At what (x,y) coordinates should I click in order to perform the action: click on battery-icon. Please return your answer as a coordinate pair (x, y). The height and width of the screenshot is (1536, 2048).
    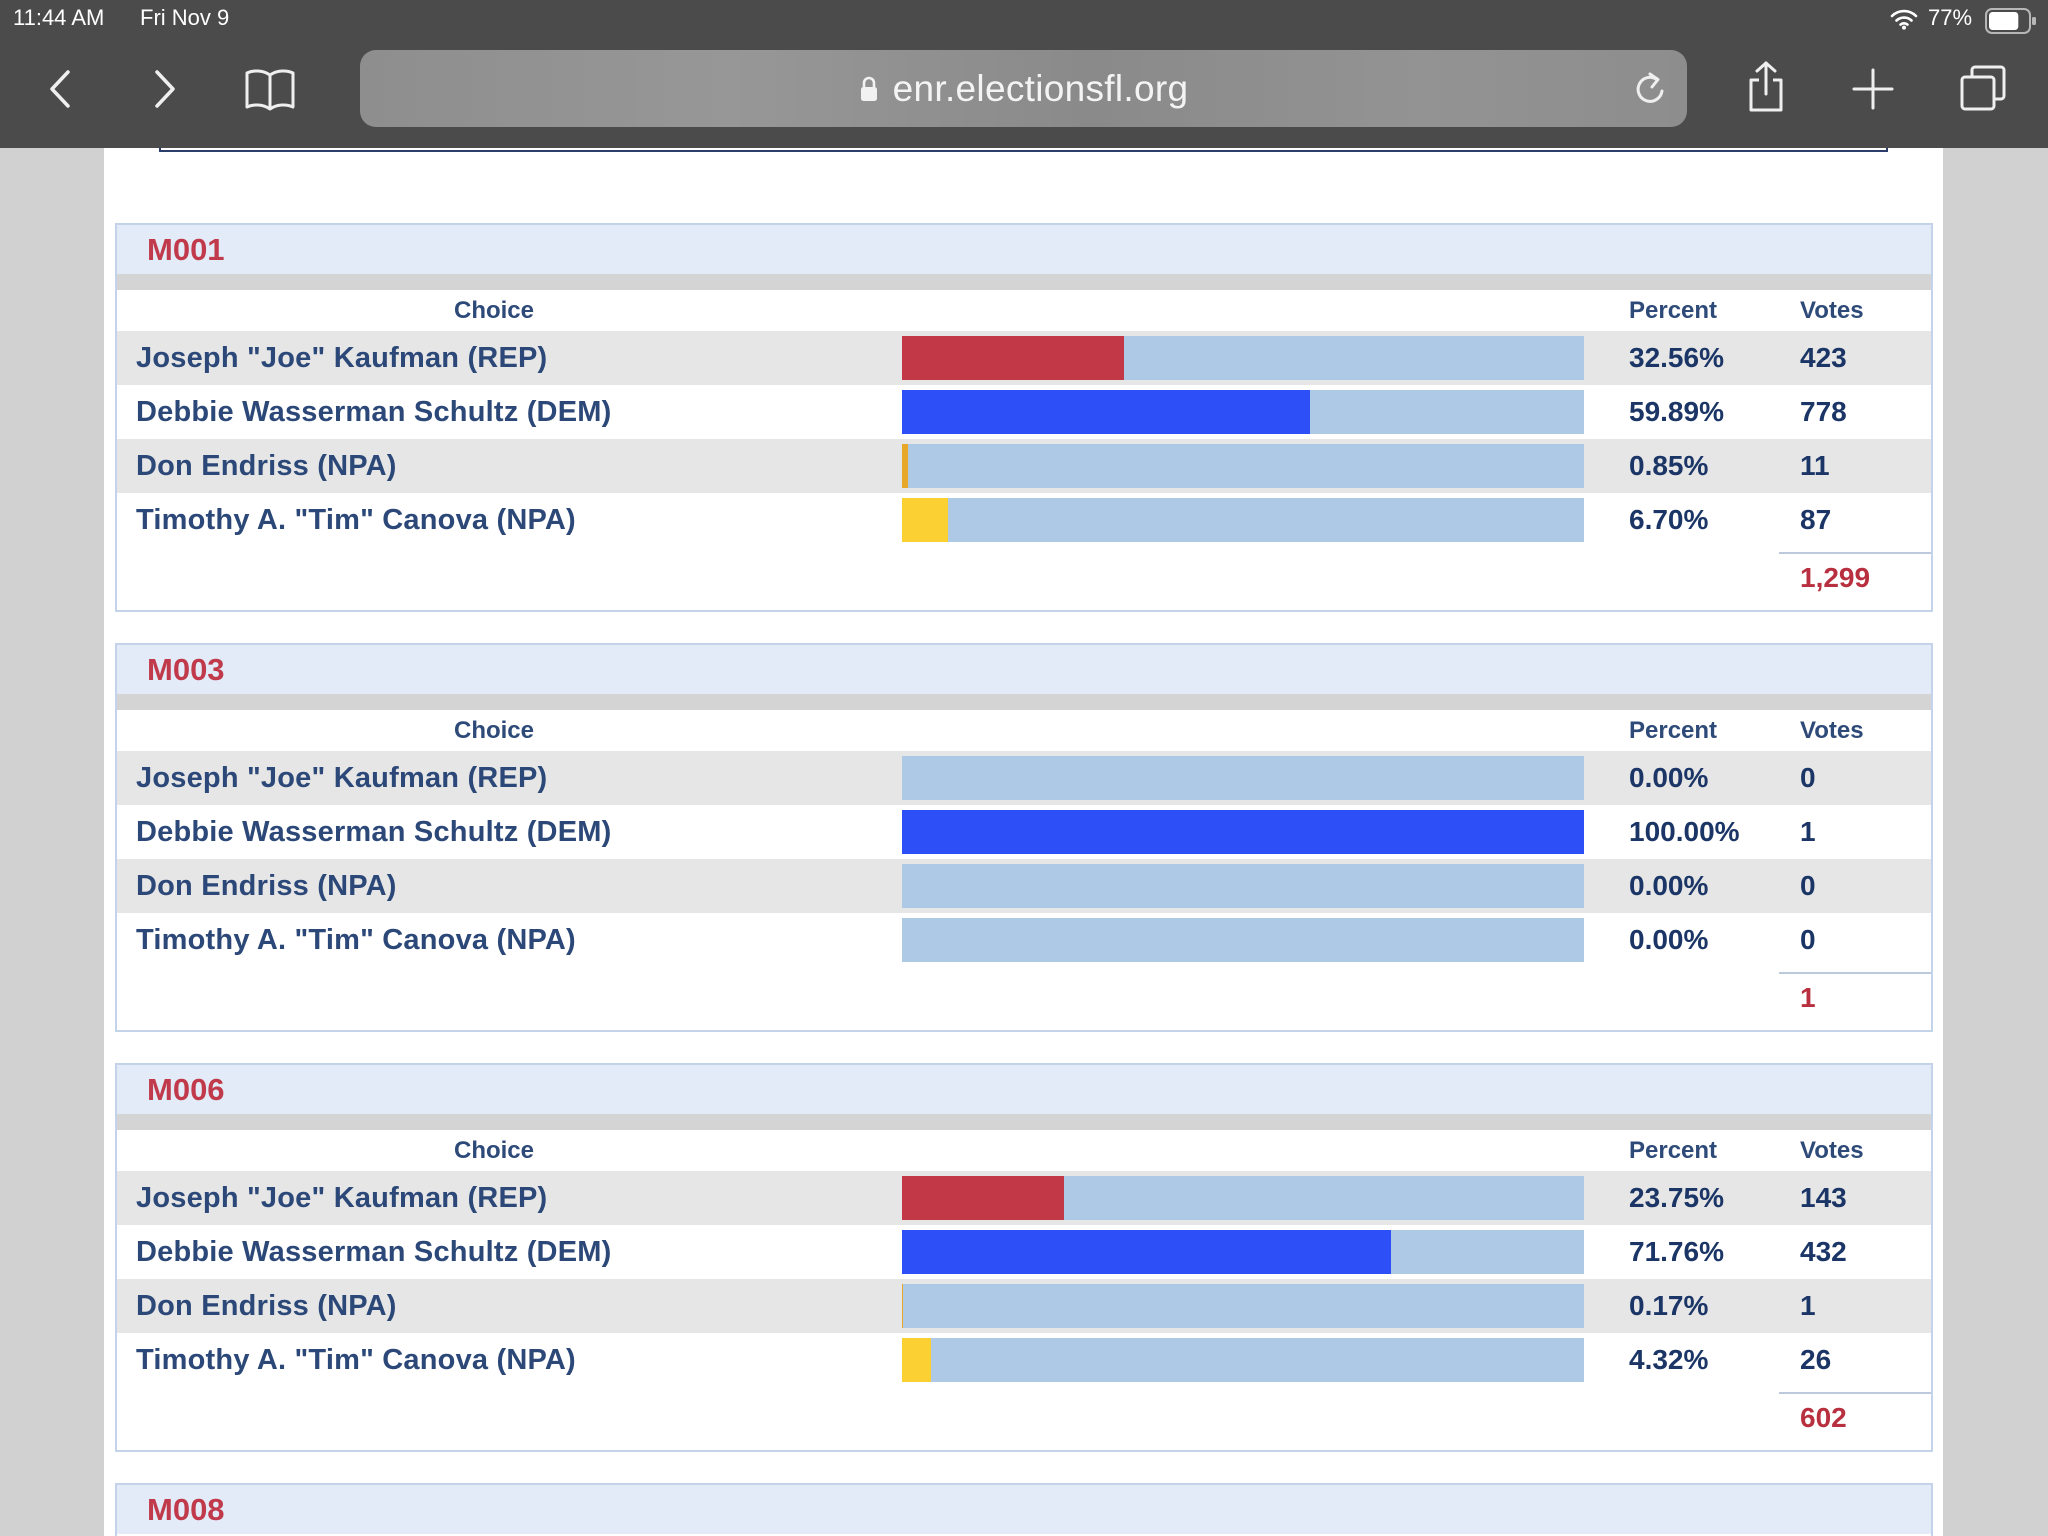
    Looking at the image, I should click on (2010, 21).